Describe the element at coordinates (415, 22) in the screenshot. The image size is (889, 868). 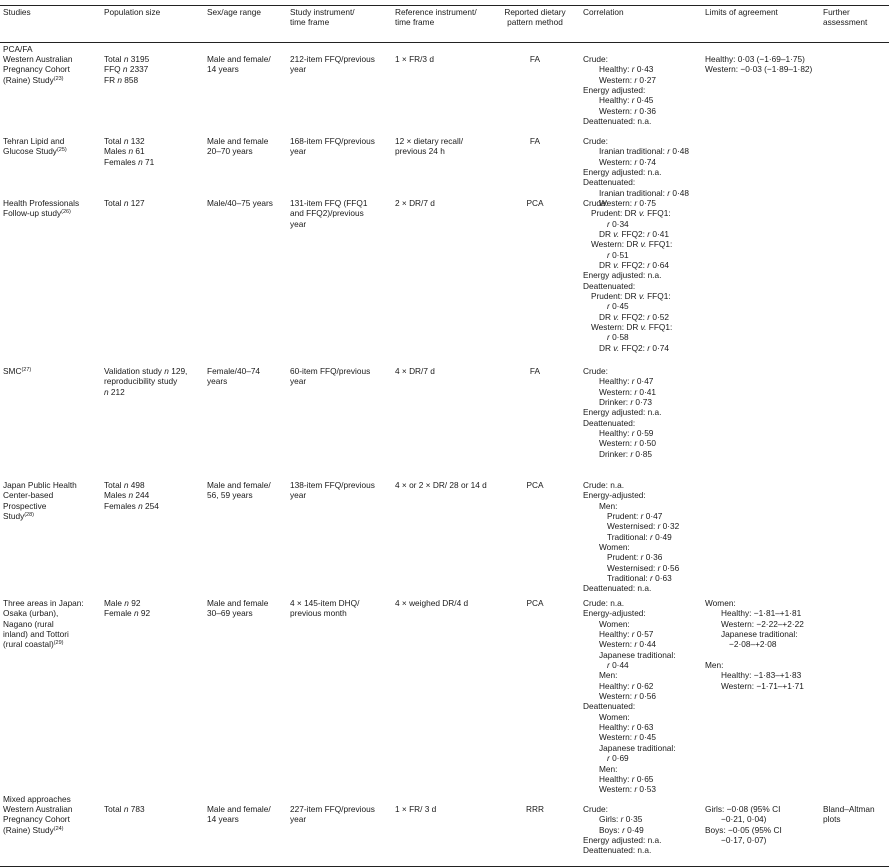
I see `header-ref-line: time frame` at that location.